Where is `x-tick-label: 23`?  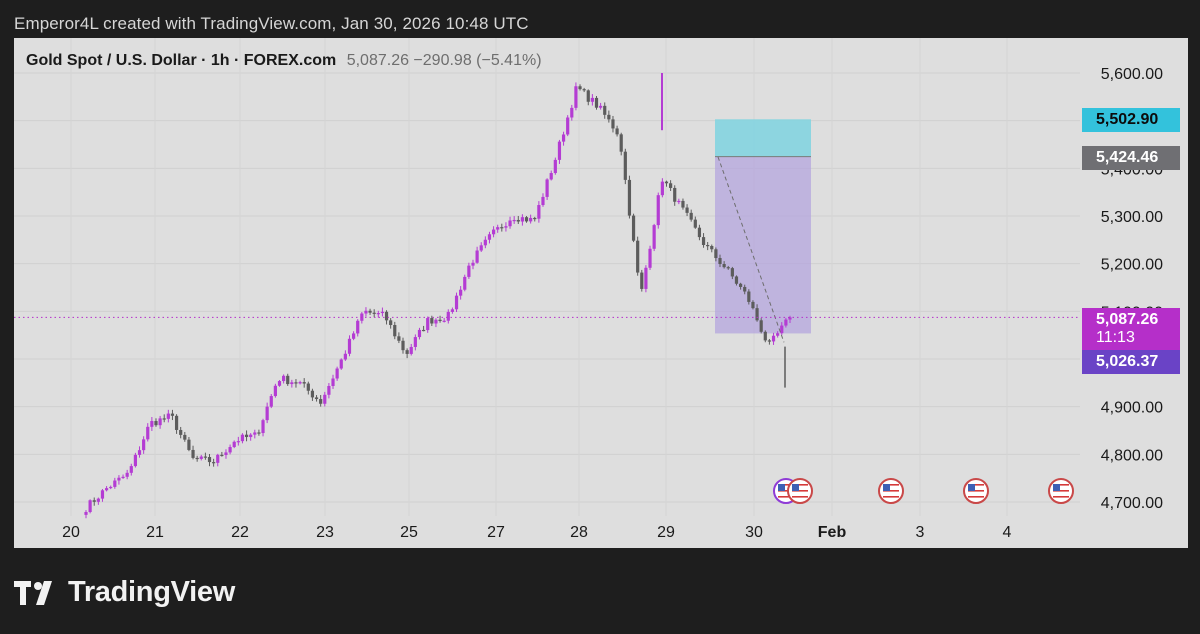 x-tick-label: 23 is located at coordinates (325, 532).